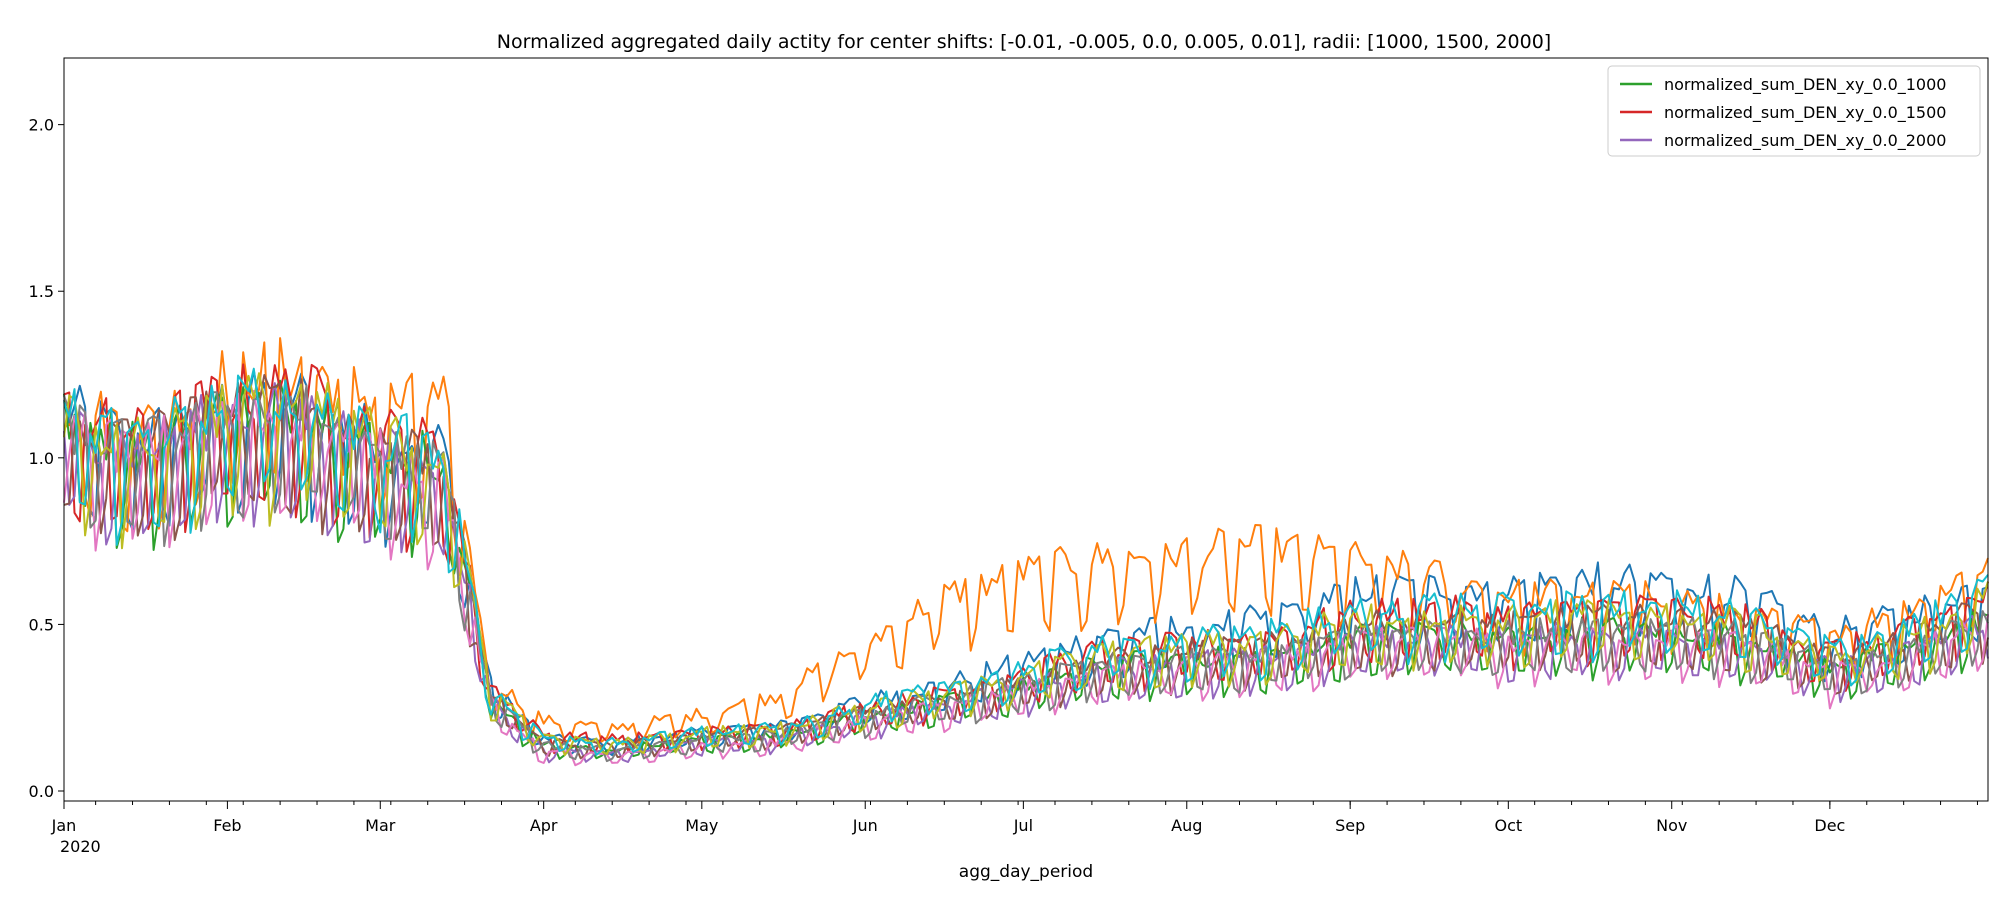 The height and width of the screenshot is (902, 2002). What do you see at coordinates (41, 458) in the screenshot?
I see `y-tick-label: 1.0` at bounding box center [41, 458].